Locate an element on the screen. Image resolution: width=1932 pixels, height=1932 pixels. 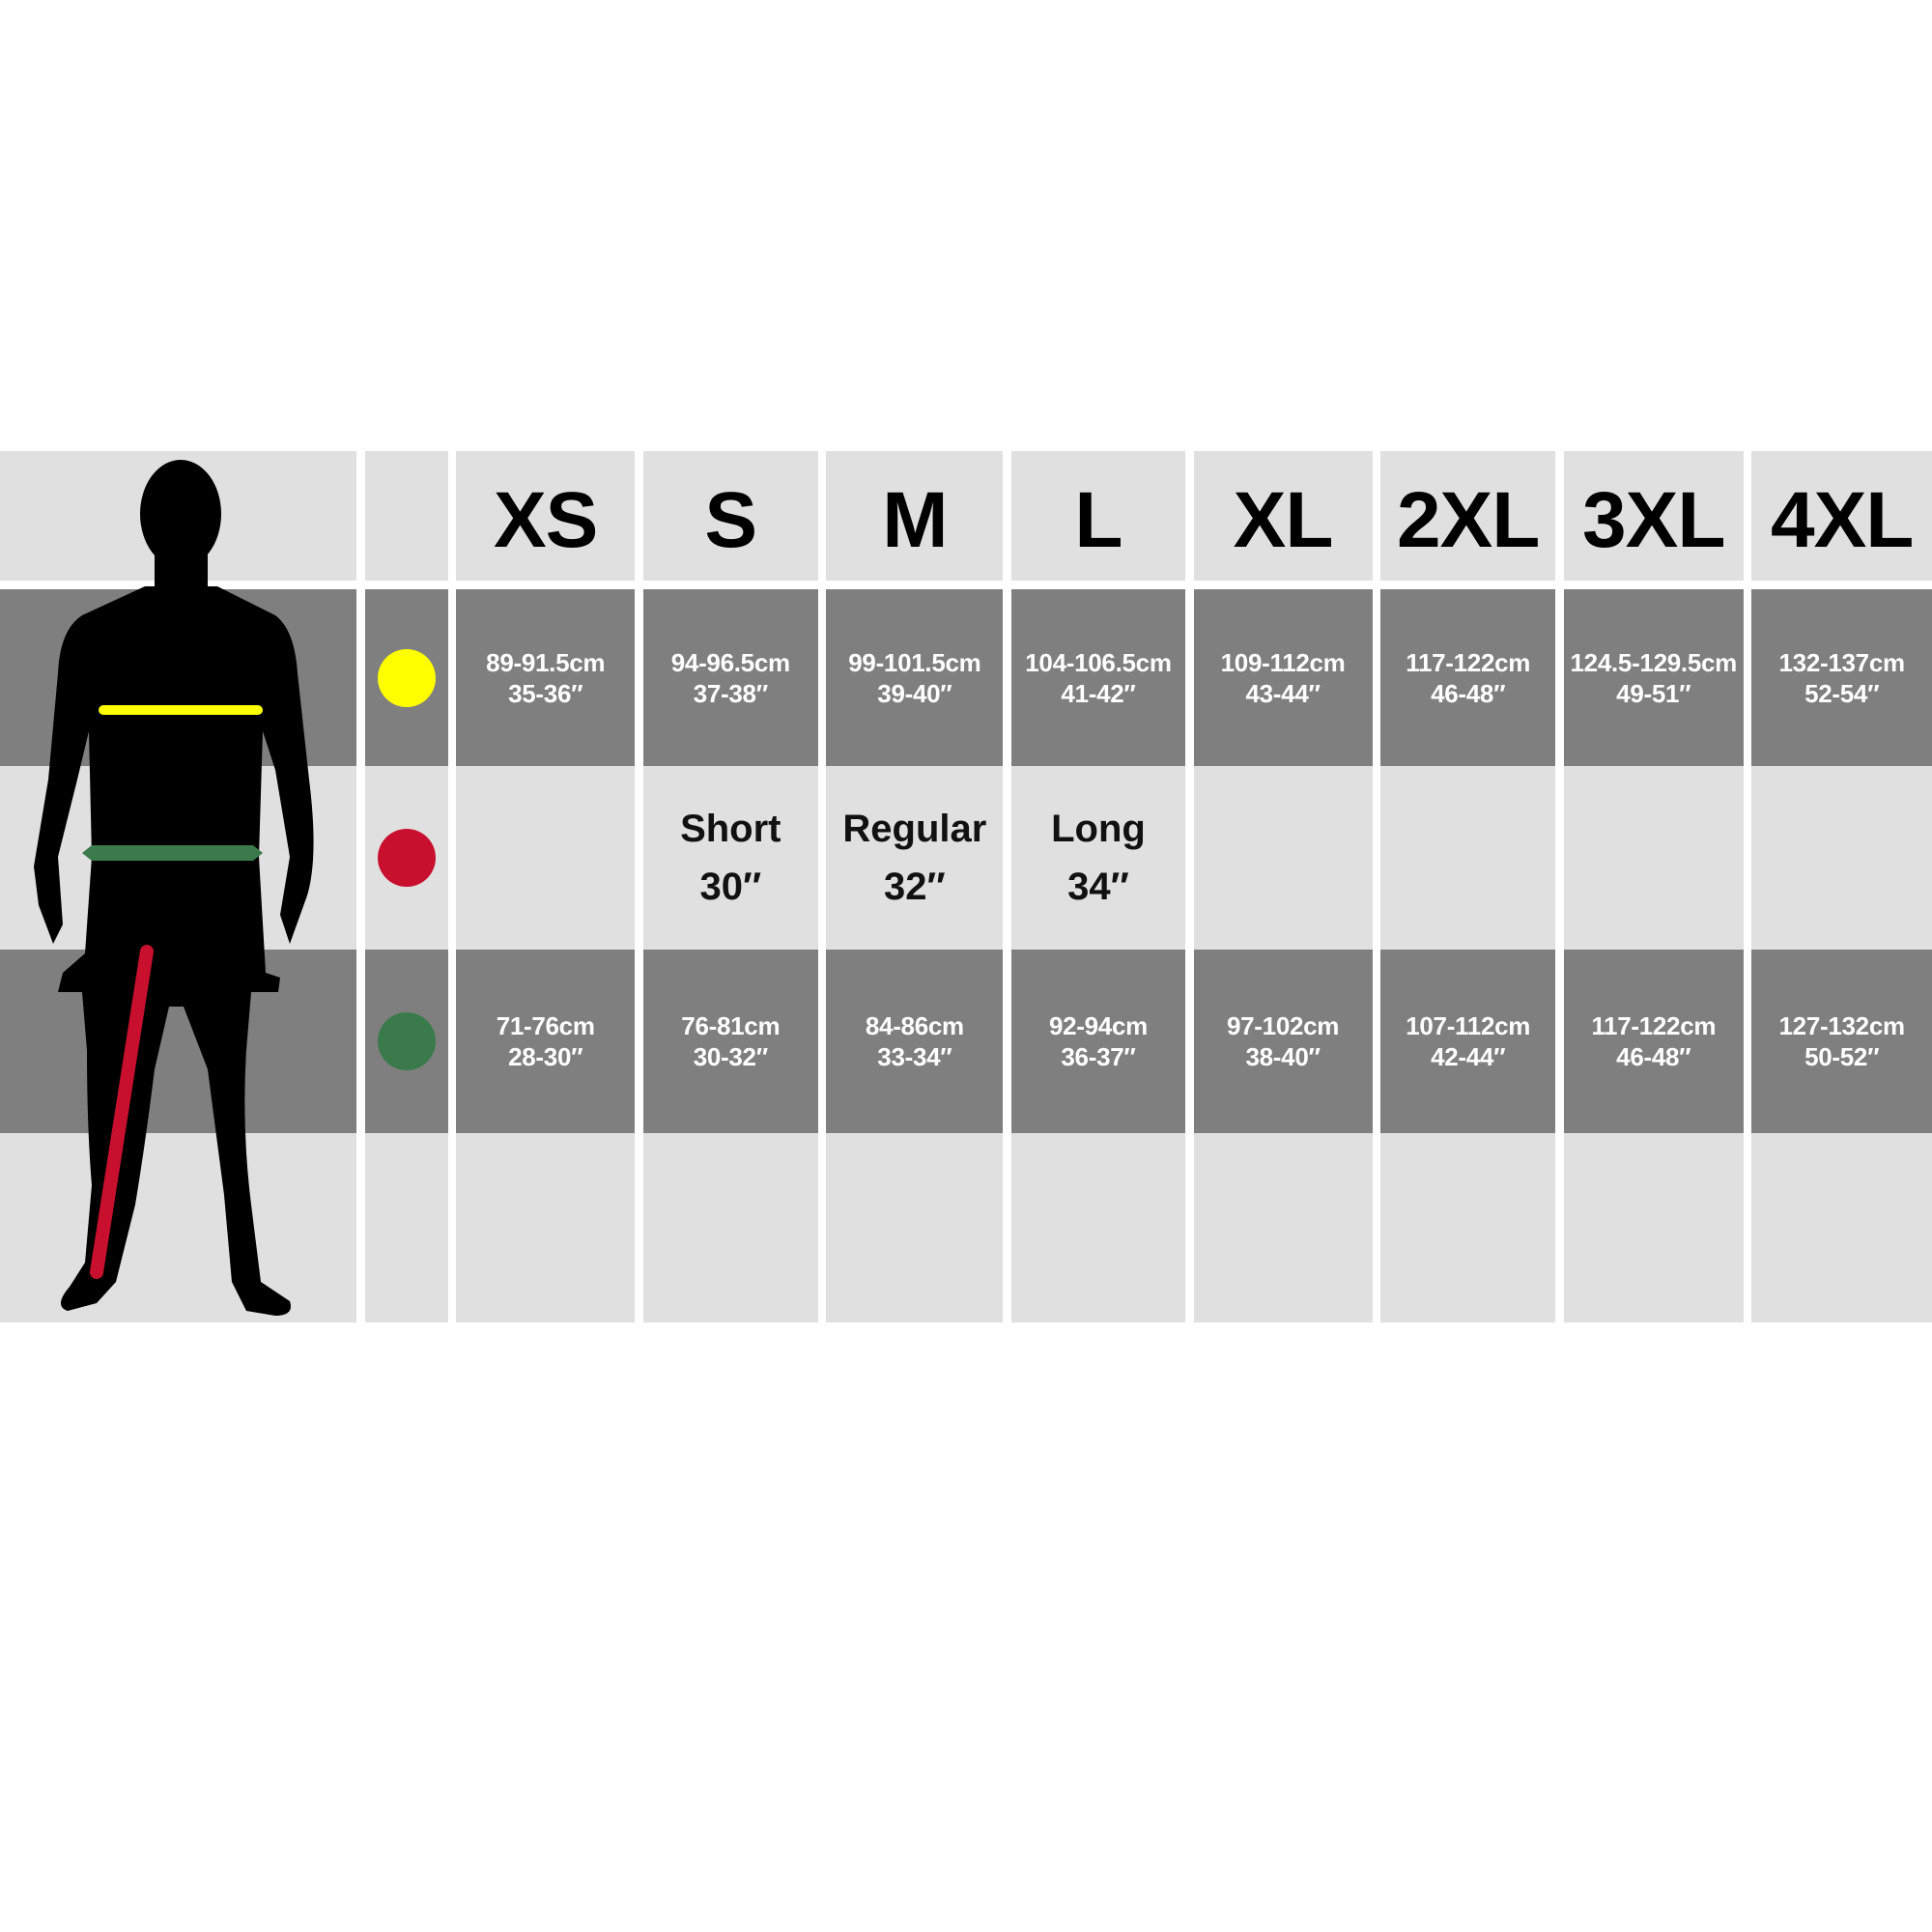
chest-cell-2XL: 117-122cm 46-48″ is located at coordinates (1468, 677).